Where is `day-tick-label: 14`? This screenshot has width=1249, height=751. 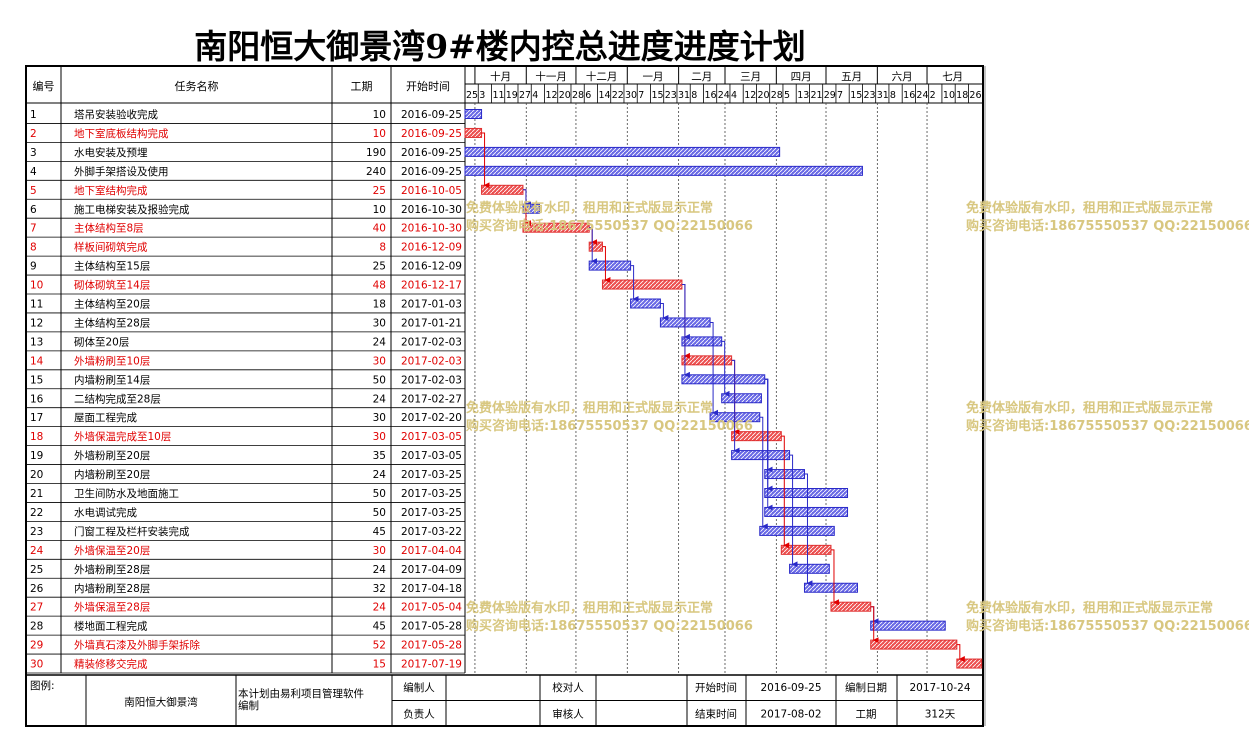 day-tick-label: 14 is located at coordinates (604, 95).